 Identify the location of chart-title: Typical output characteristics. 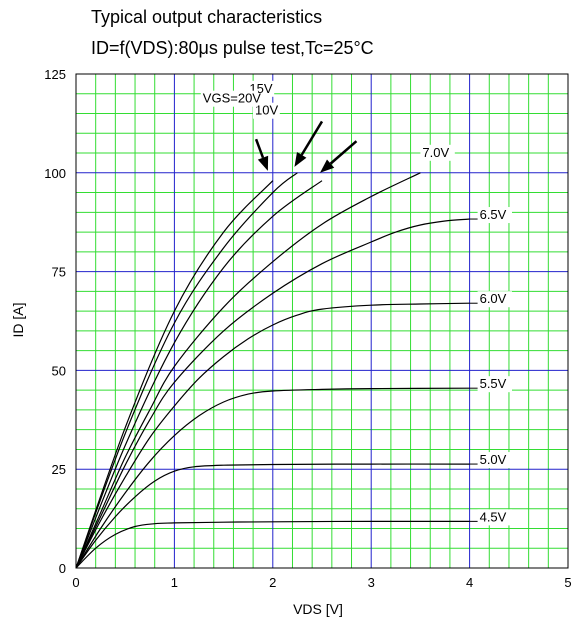
(207, 17).